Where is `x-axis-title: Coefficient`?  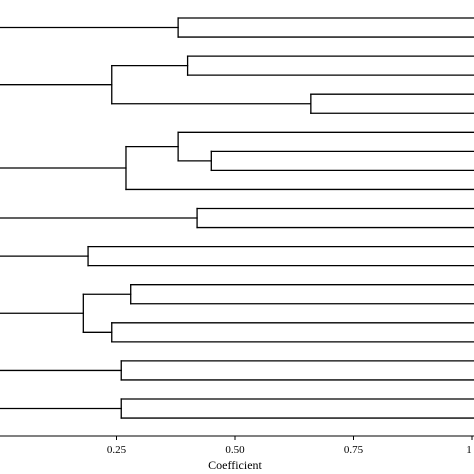
x-axis-title: Coefficient is located at coordinates (235, 465).